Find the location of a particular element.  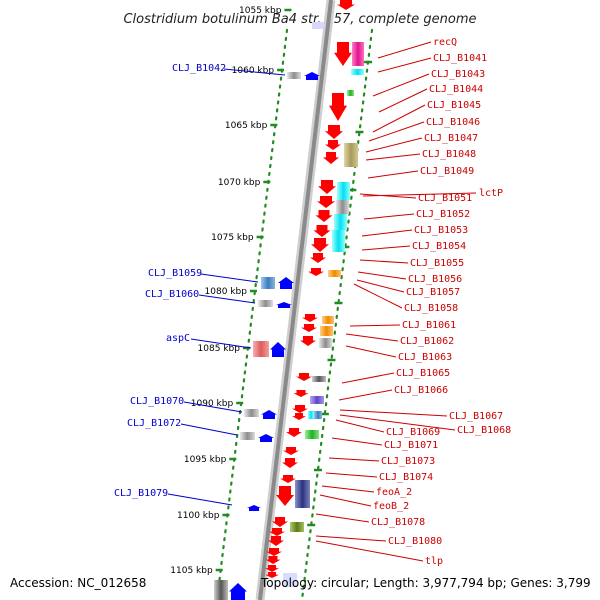

gene-label-clj-b1041: CLJ_B1041 is located at coordinates (460, 58).